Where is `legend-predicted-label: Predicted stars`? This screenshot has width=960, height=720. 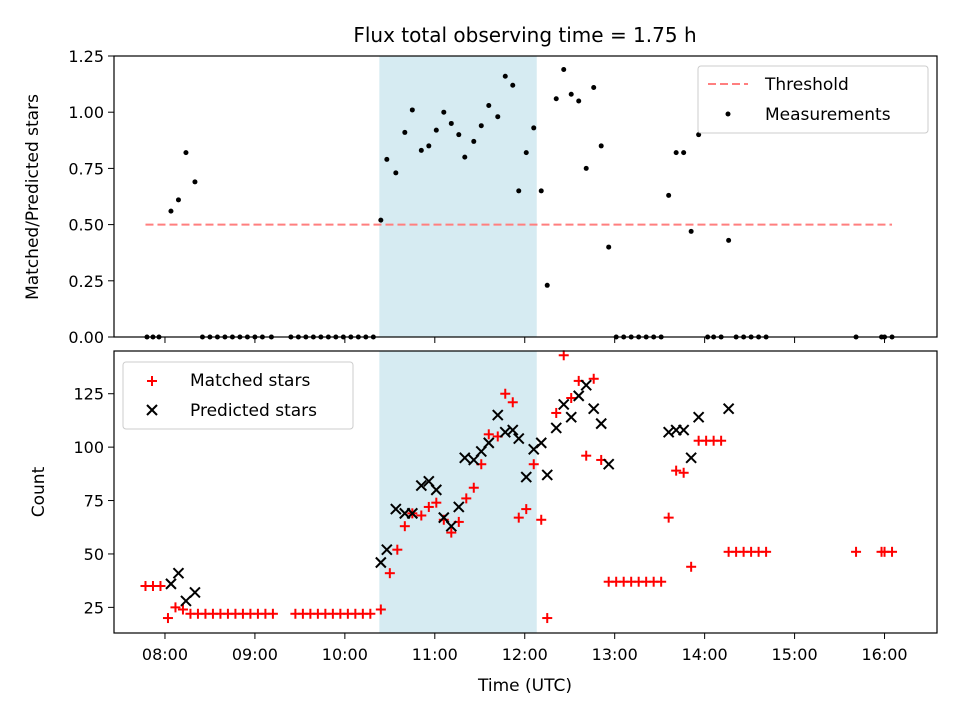
legend-predicted-label: Predicted stars is located at coordinates (253, 411).